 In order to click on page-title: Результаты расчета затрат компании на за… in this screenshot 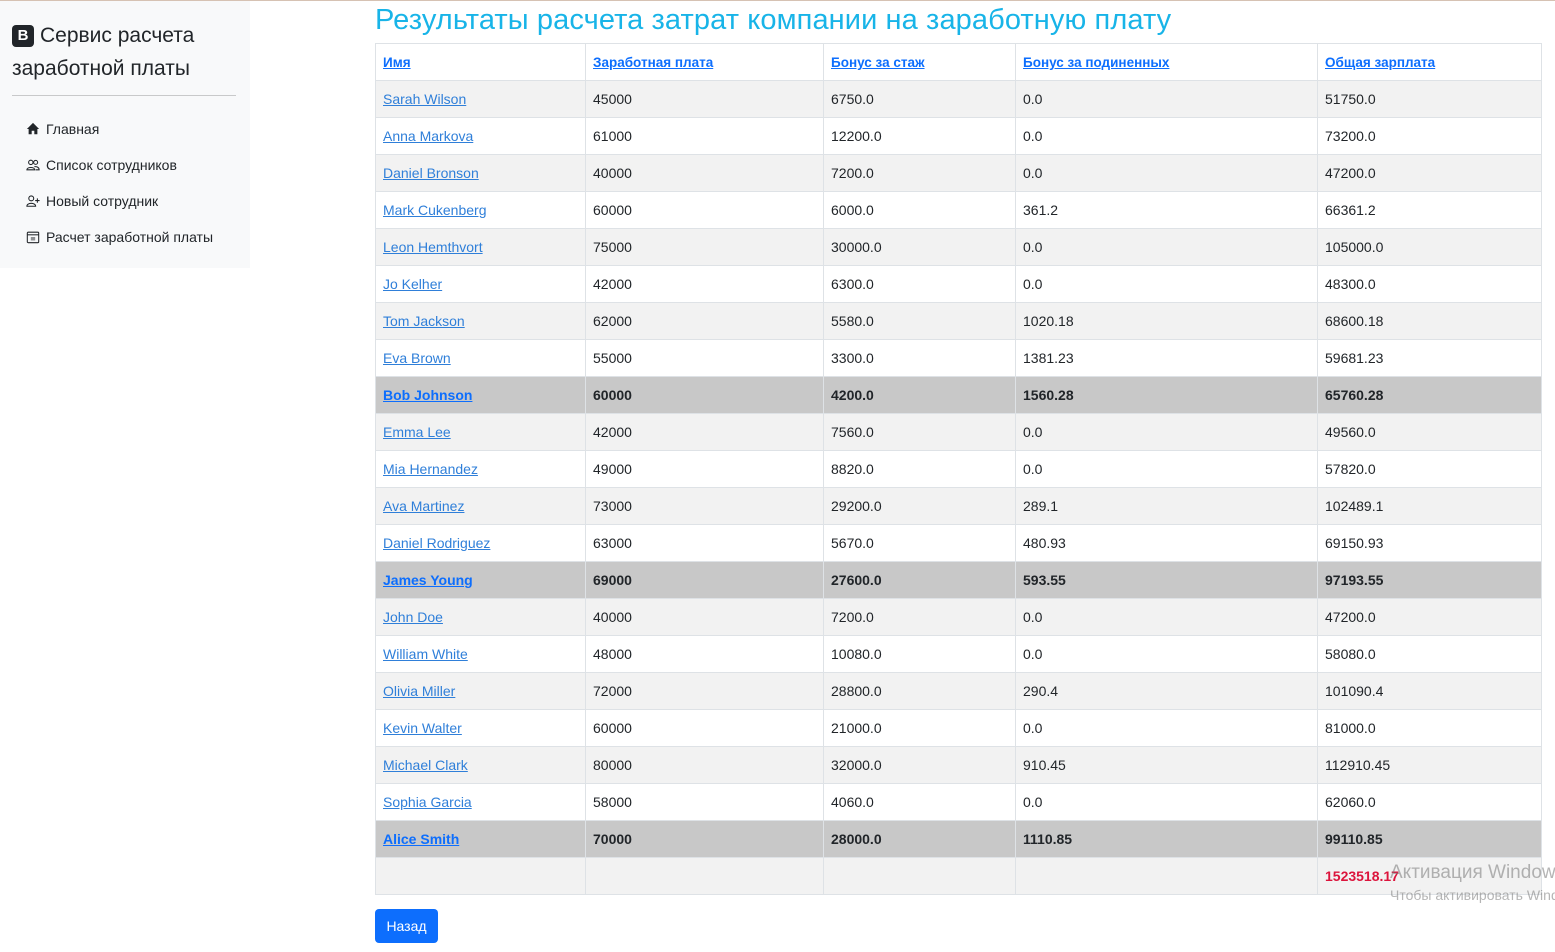, I will do `click(773, 20)`.